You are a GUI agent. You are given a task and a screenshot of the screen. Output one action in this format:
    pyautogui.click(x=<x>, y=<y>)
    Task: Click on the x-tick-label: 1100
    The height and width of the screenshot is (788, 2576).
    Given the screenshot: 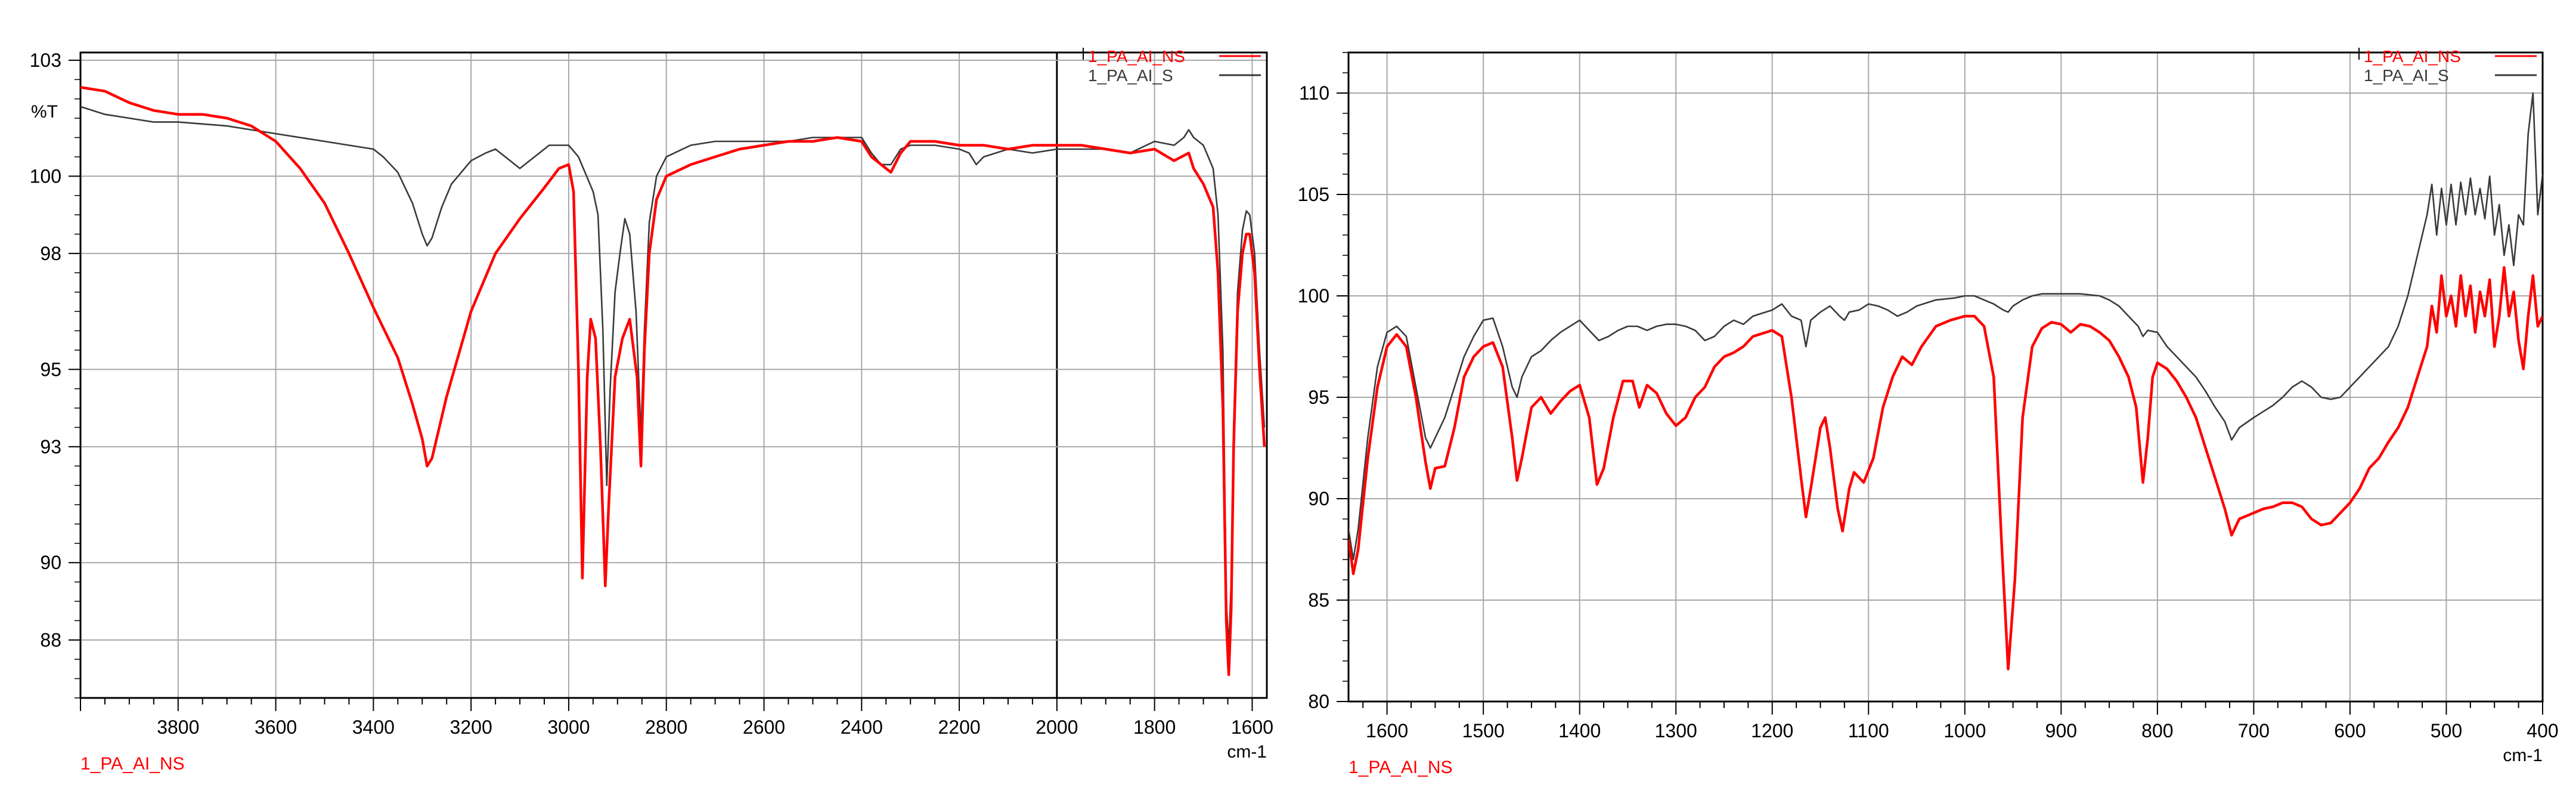 What is the action you would take?
    pyautogui.click(x=1868, y=730)
    